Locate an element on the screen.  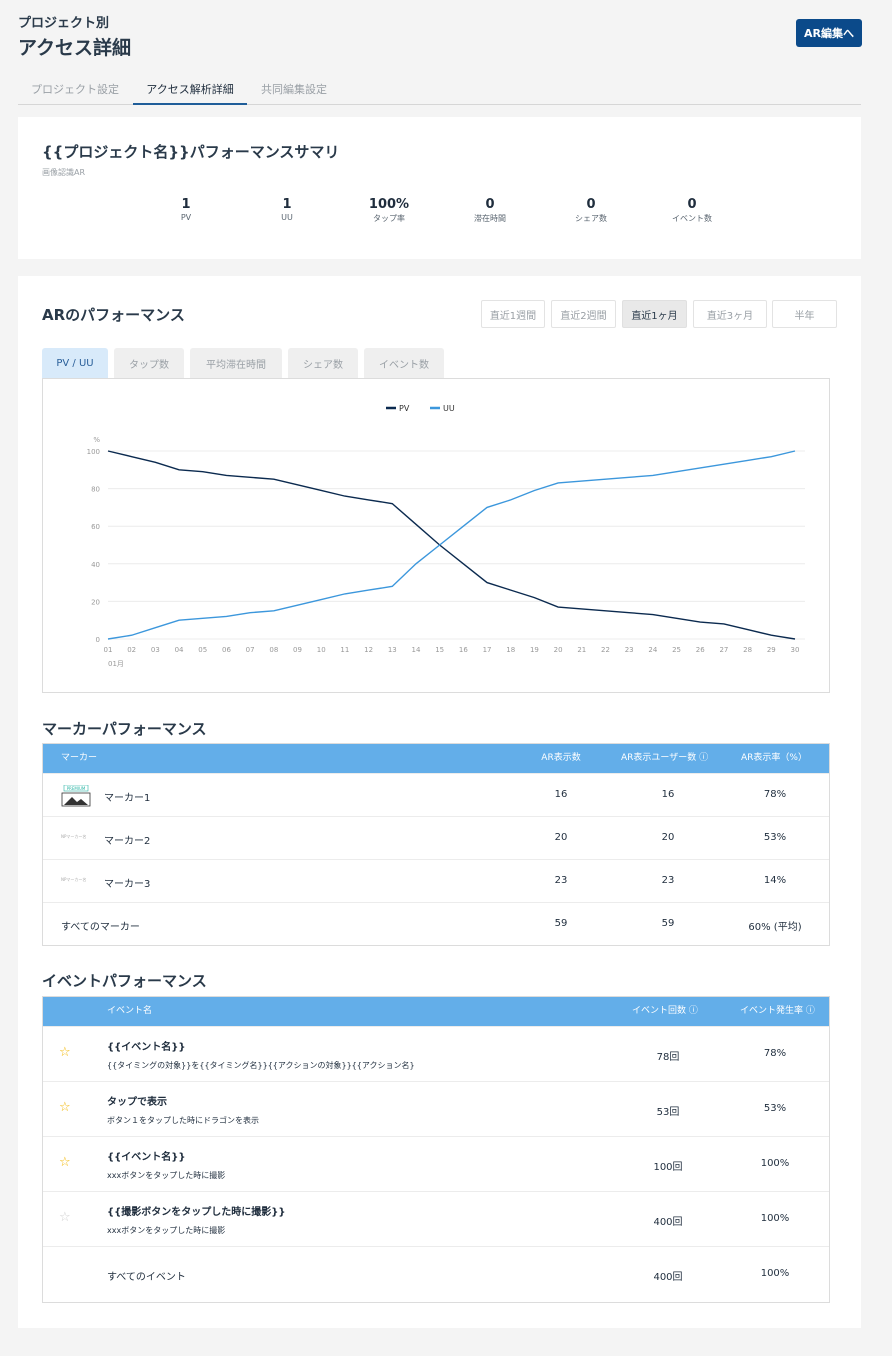
period-1-month-button: 直近1ヶ月 is located at coordinates (654, 314).